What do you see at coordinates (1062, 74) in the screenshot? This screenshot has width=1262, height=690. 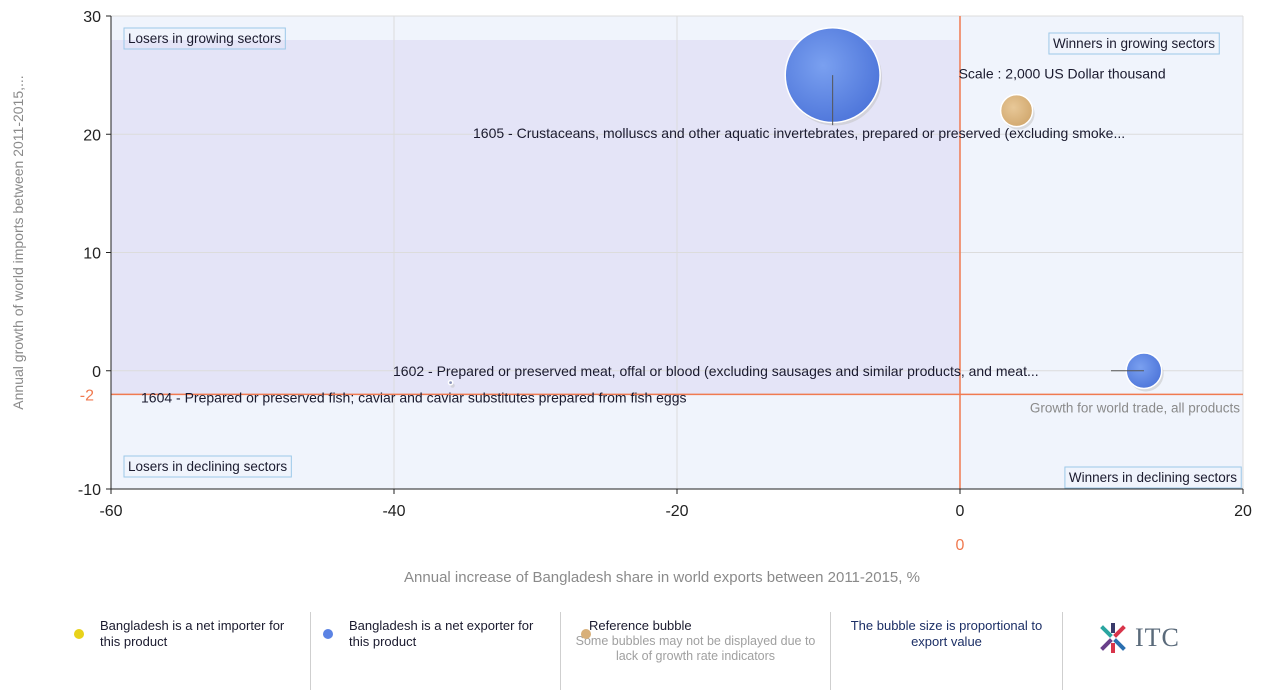 I see `reference-bubble-label: Scale : 2,000 US Dollar thousand` at bounding box center [1062, 74].